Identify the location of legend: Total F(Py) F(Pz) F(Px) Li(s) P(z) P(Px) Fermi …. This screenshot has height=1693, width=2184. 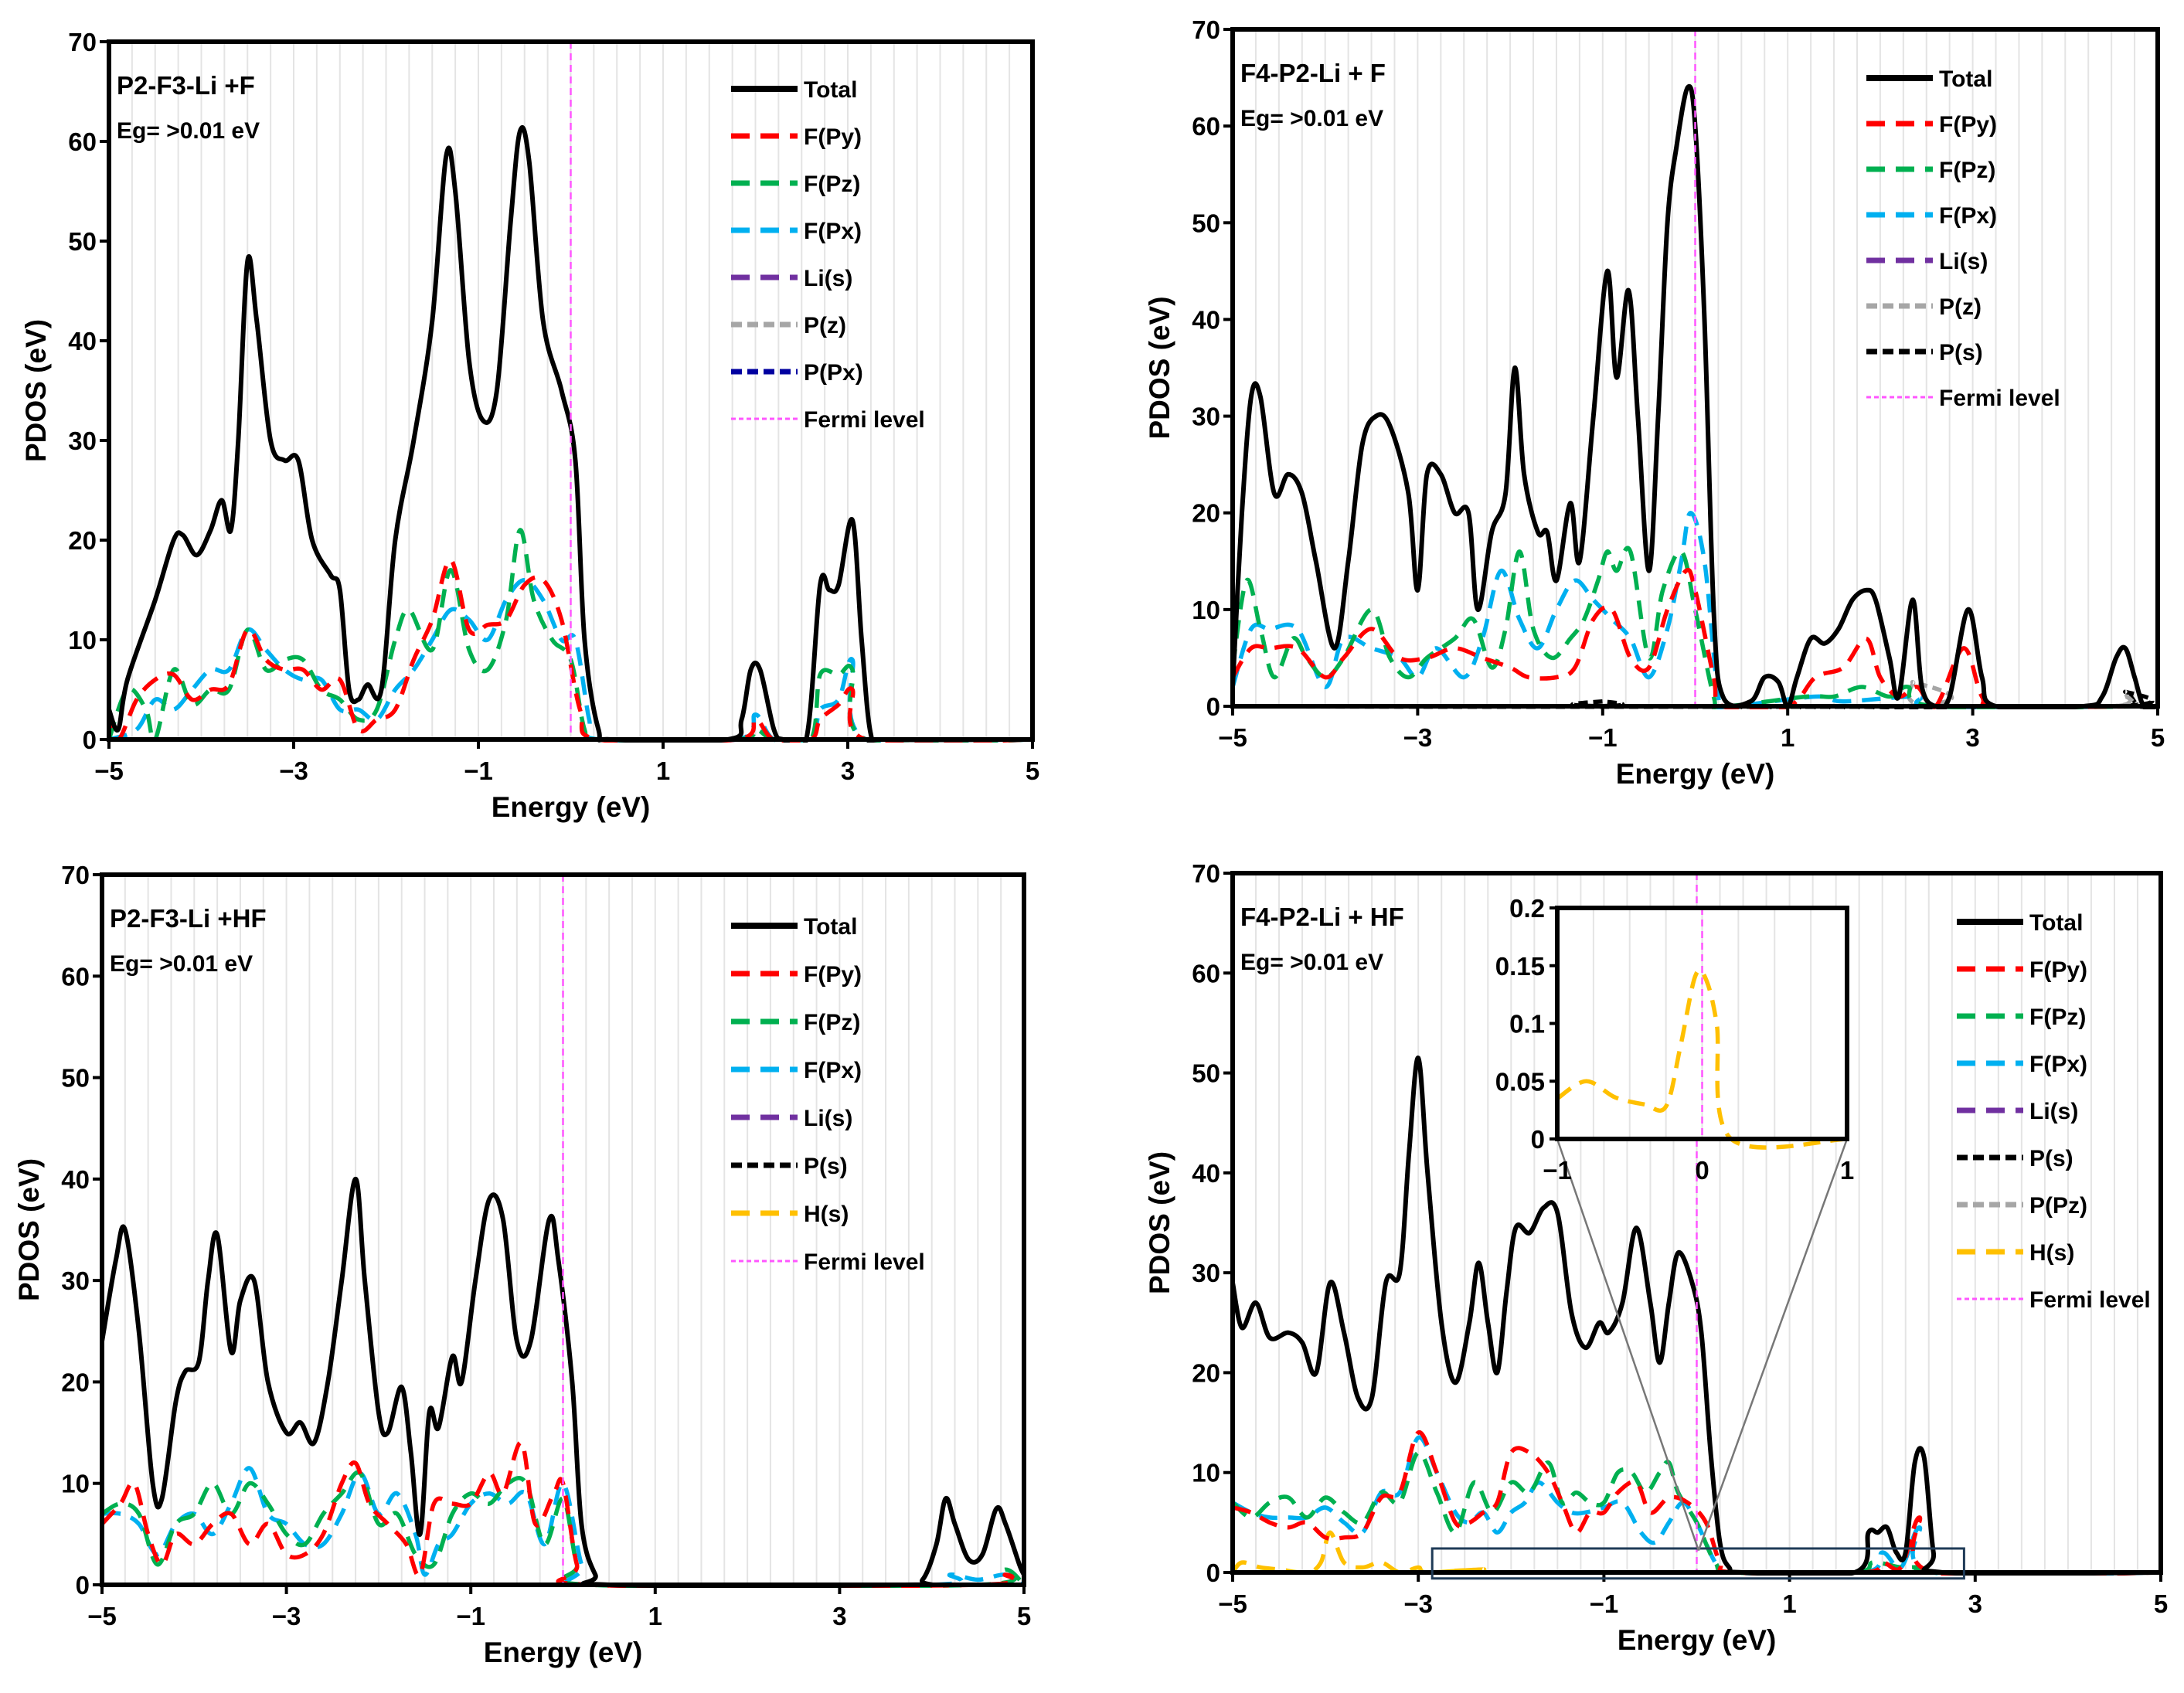
(828, 255).